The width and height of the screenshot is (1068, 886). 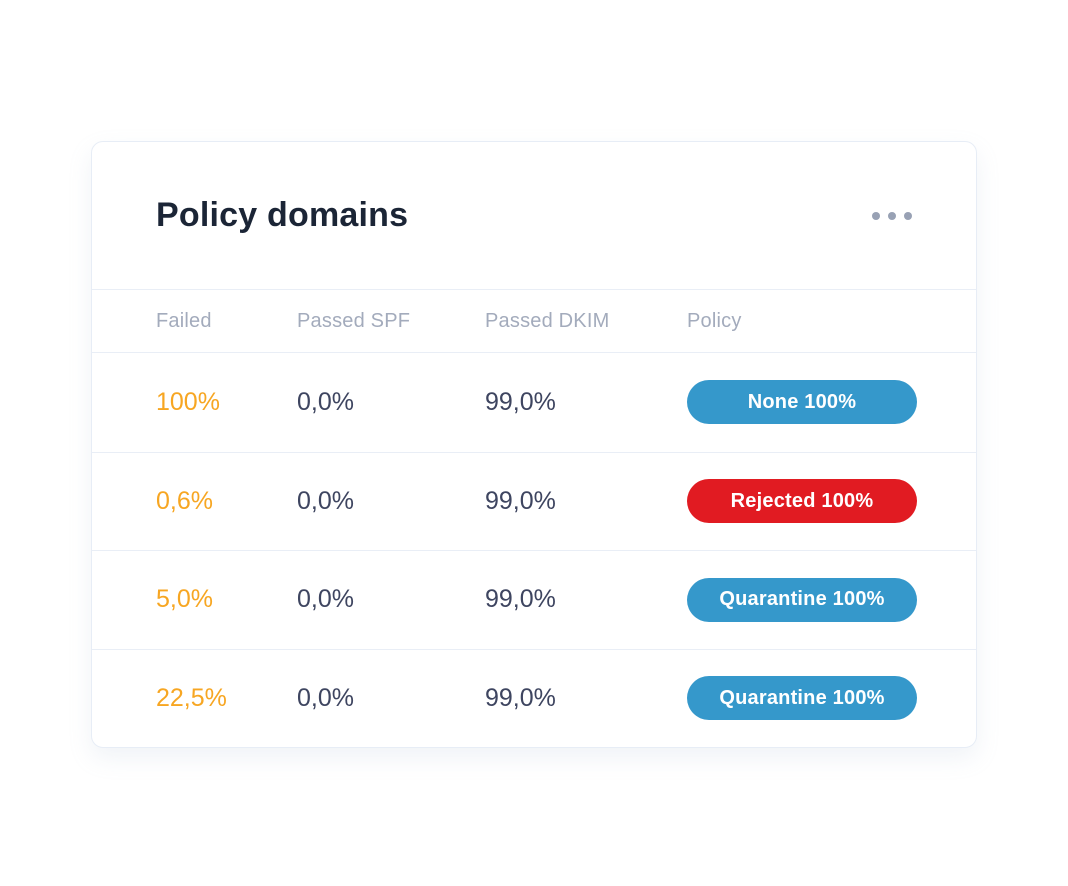 What do you see at coordinates (534, 215) in the screenshot?
I see `card-header: Policy domains` at bounding box center [534, 215].